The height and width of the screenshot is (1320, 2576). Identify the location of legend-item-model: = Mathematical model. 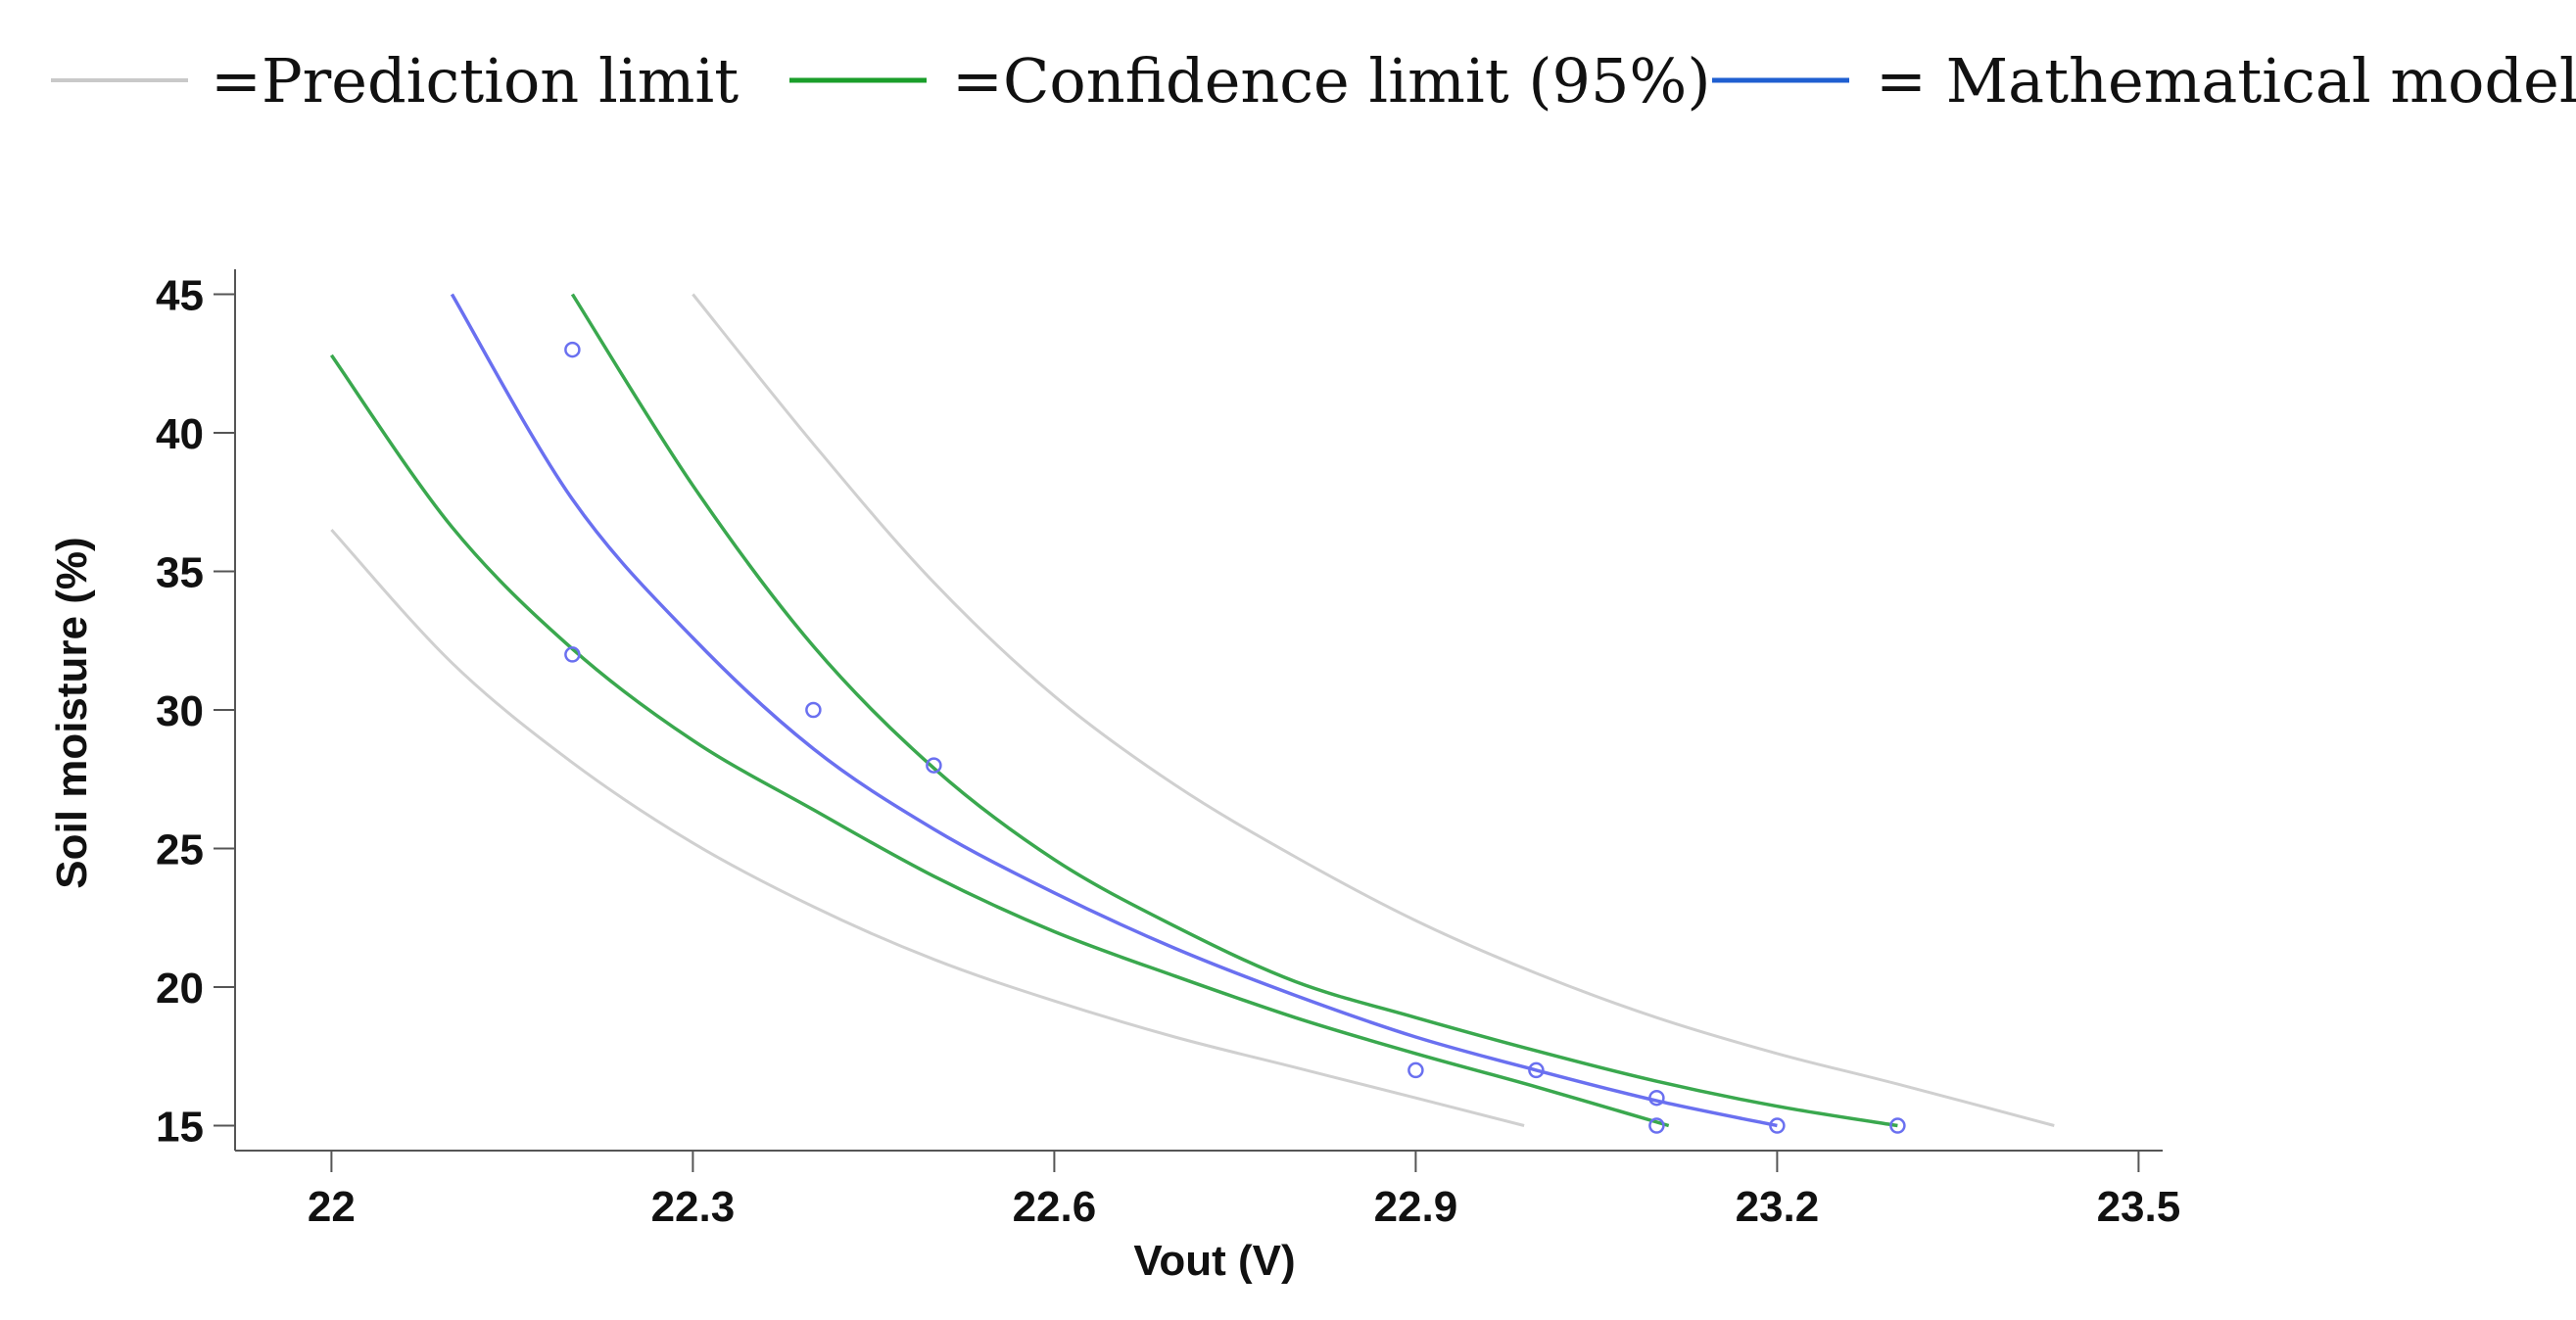
(2144, 81).